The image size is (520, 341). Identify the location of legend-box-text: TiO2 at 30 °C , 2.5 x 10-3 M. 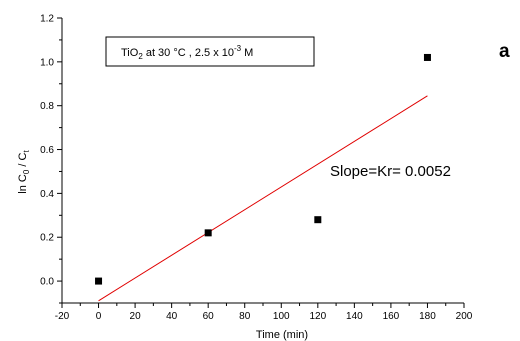
(187, 52).